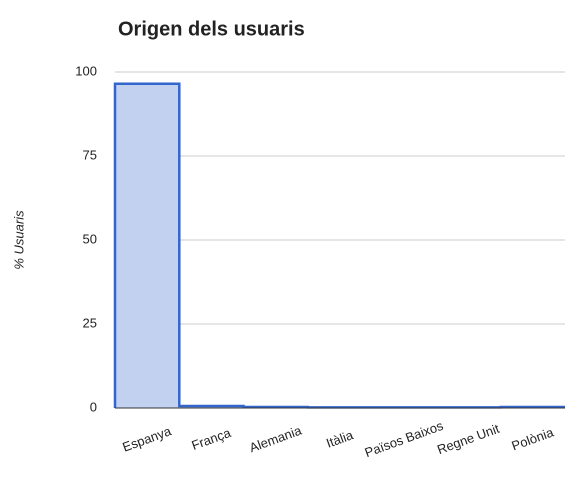 The image size is (565, 491). I want to click on x-tick-label: Alemania, so click(275, 438).